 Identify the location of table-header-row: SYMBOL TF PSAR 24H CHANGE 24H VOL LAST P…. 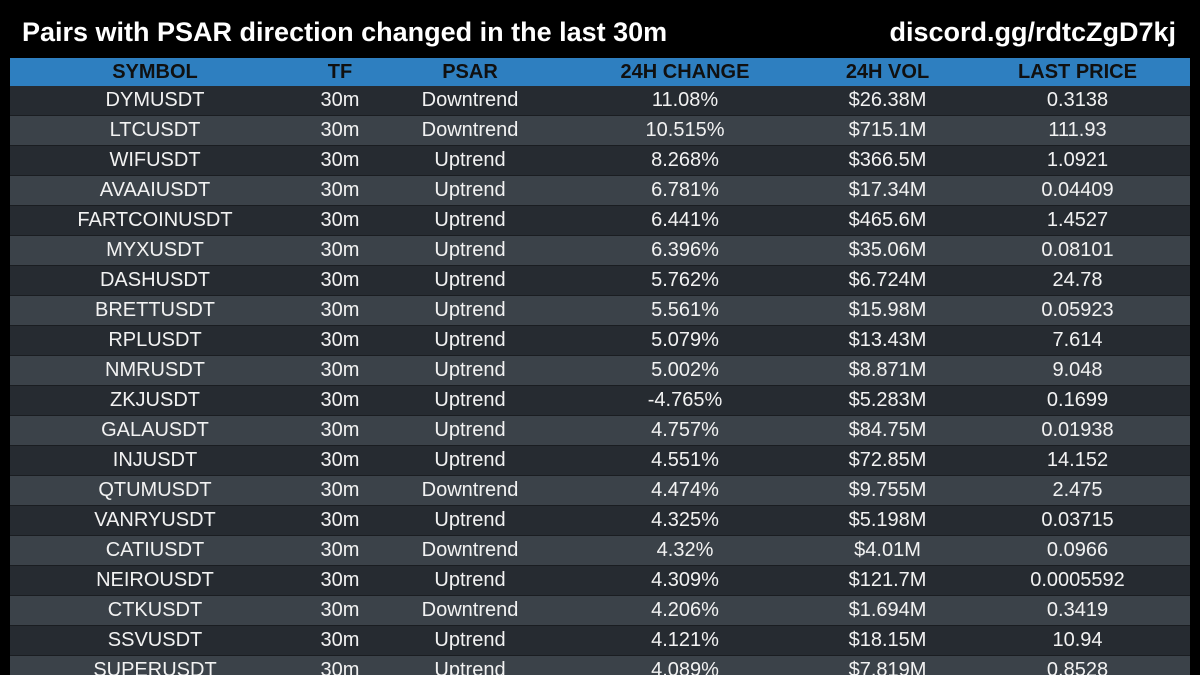
(600, 72).